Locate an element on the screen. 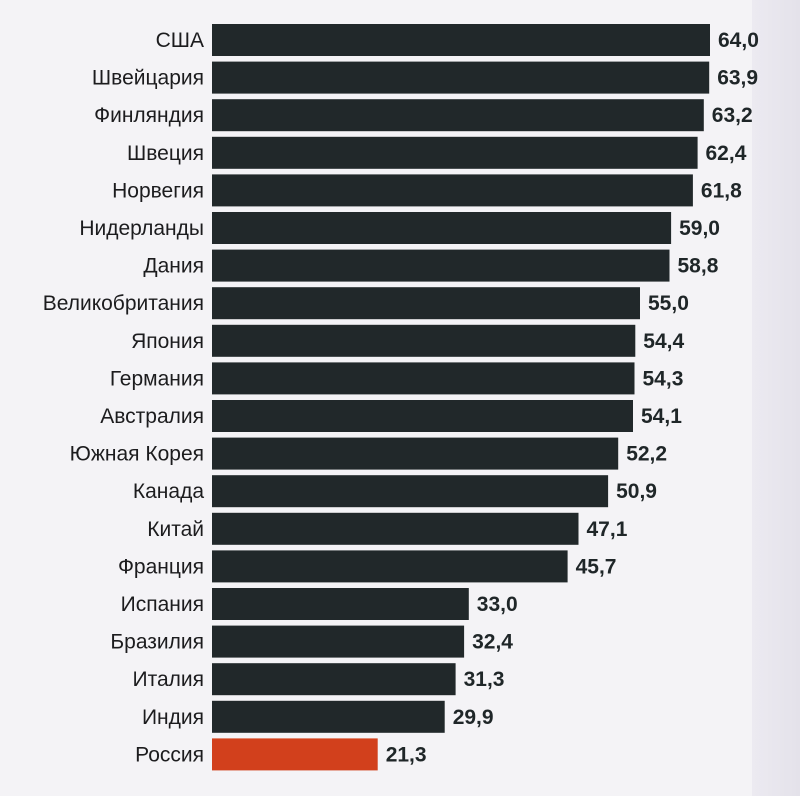 Image resolution: width=800 pixels, height=796 pixels. value-label-0: 64,0 is located at coordinates (738, 40).